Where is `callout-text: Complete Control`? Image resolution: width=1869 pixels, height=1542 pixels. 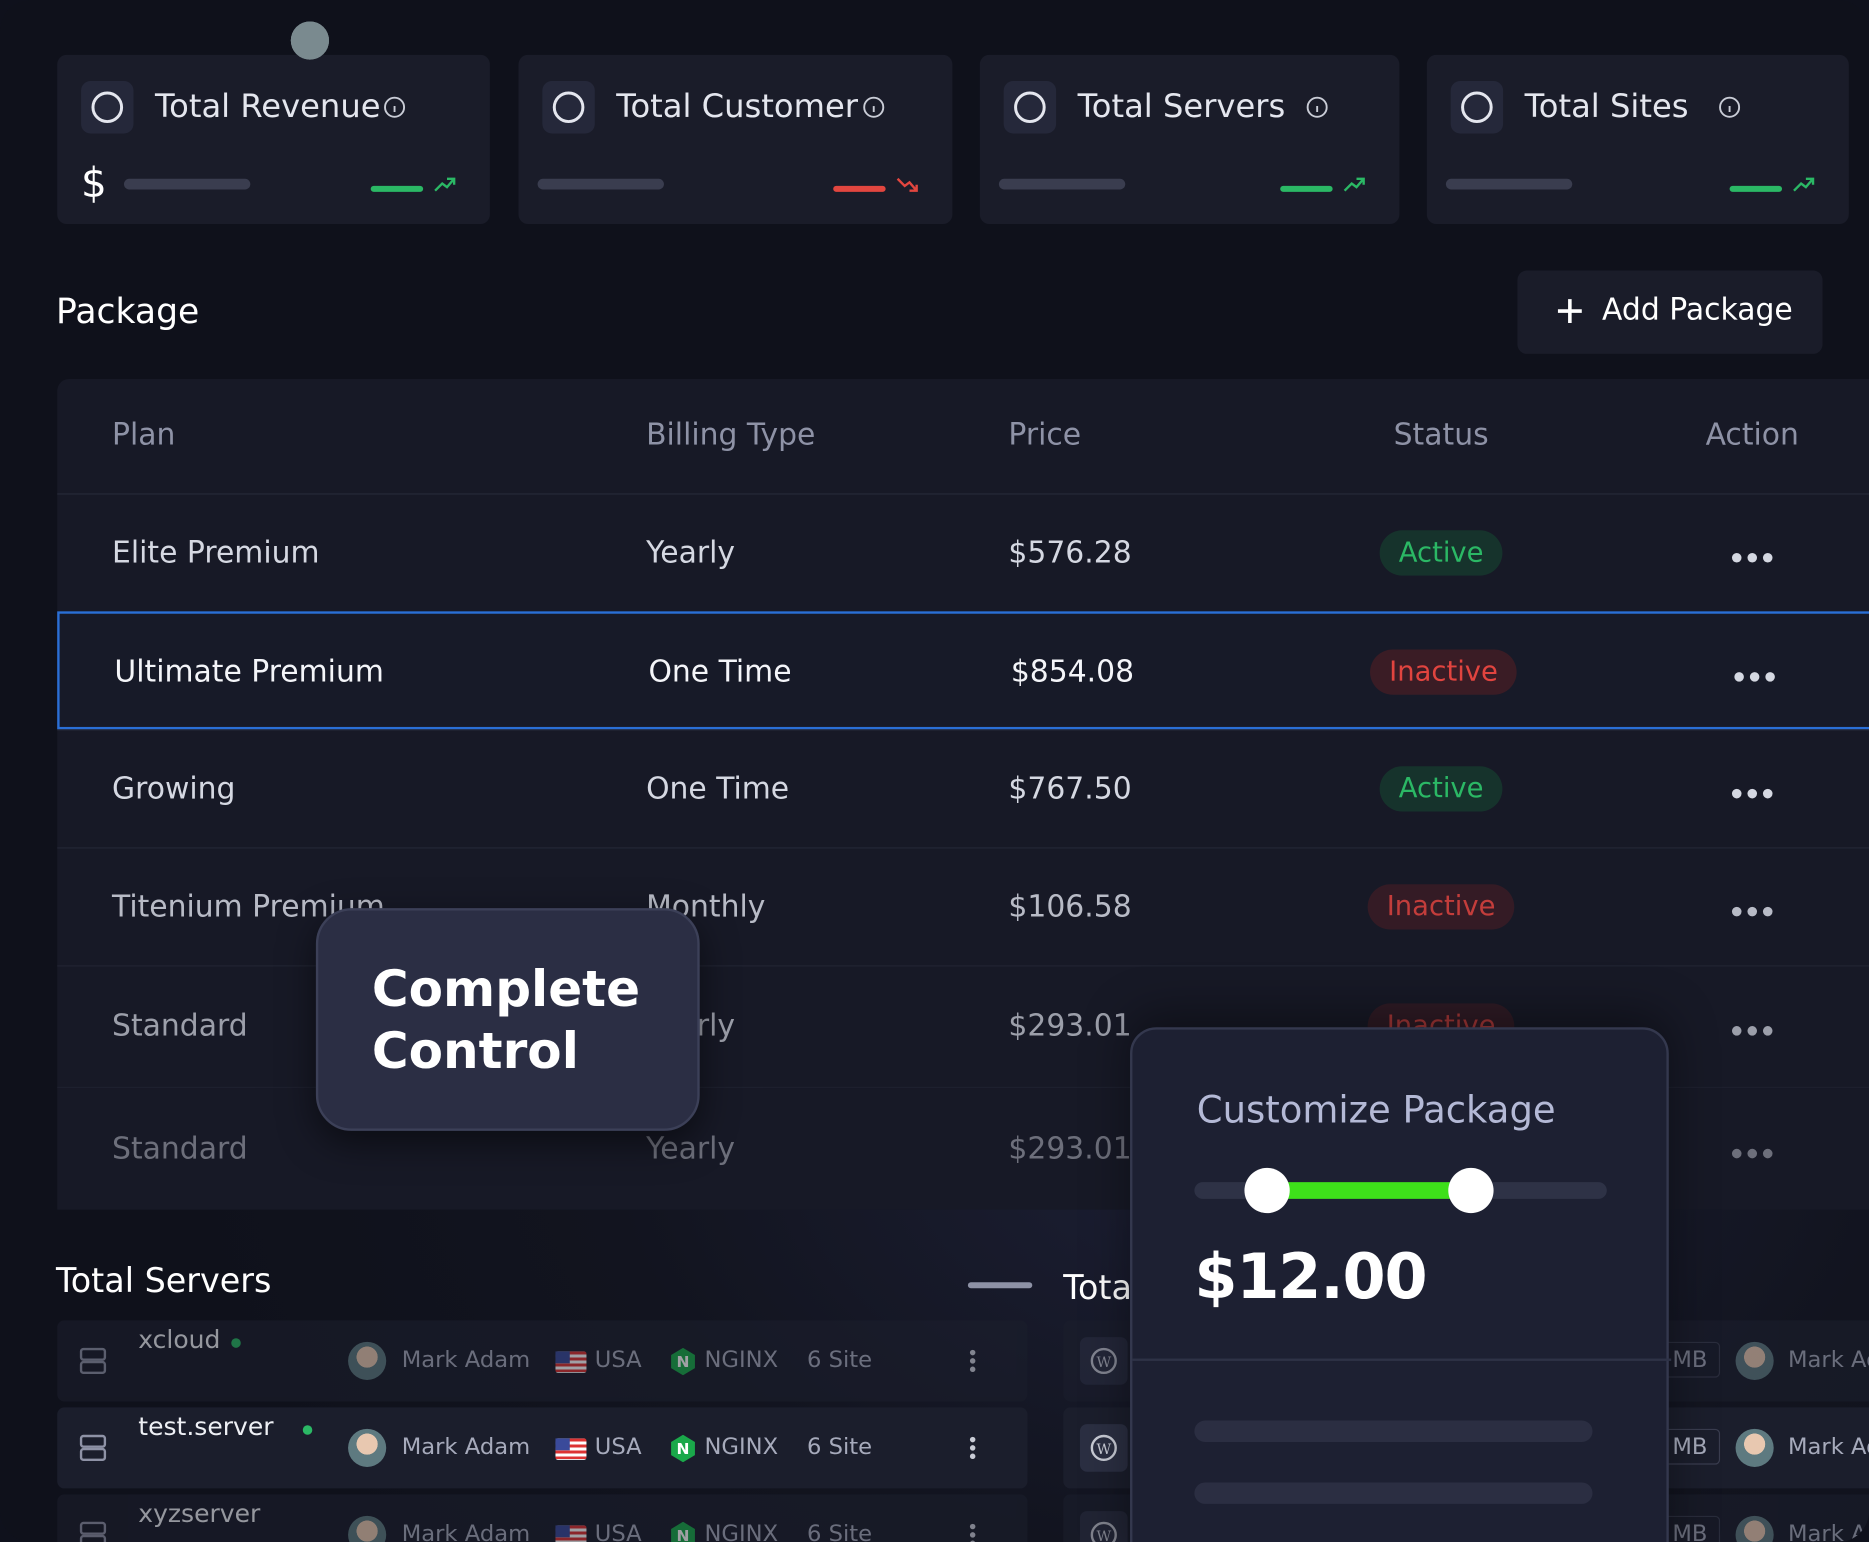
callout-text: Complete Control is located at coordinates (506, 1019).